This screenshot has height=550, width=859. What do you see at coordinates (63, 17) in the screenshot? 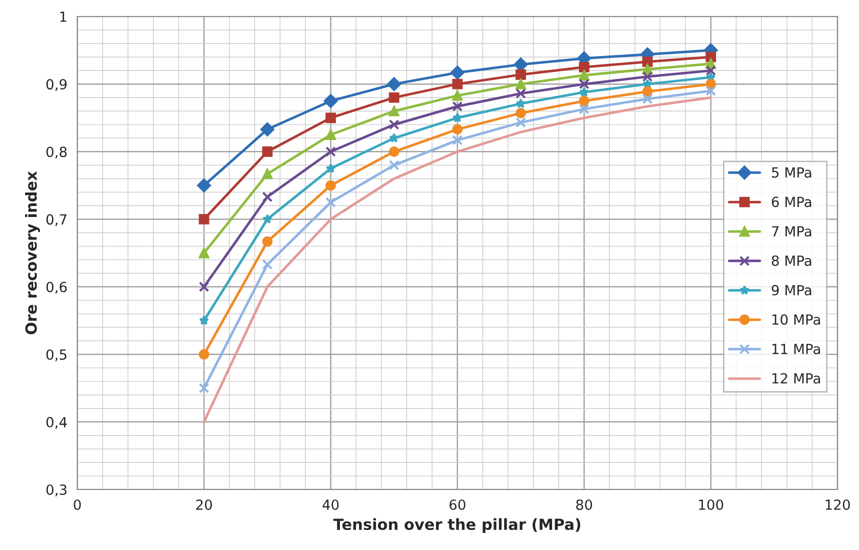
I see `y-tick-label: 1` at bounding box center [63, 17].